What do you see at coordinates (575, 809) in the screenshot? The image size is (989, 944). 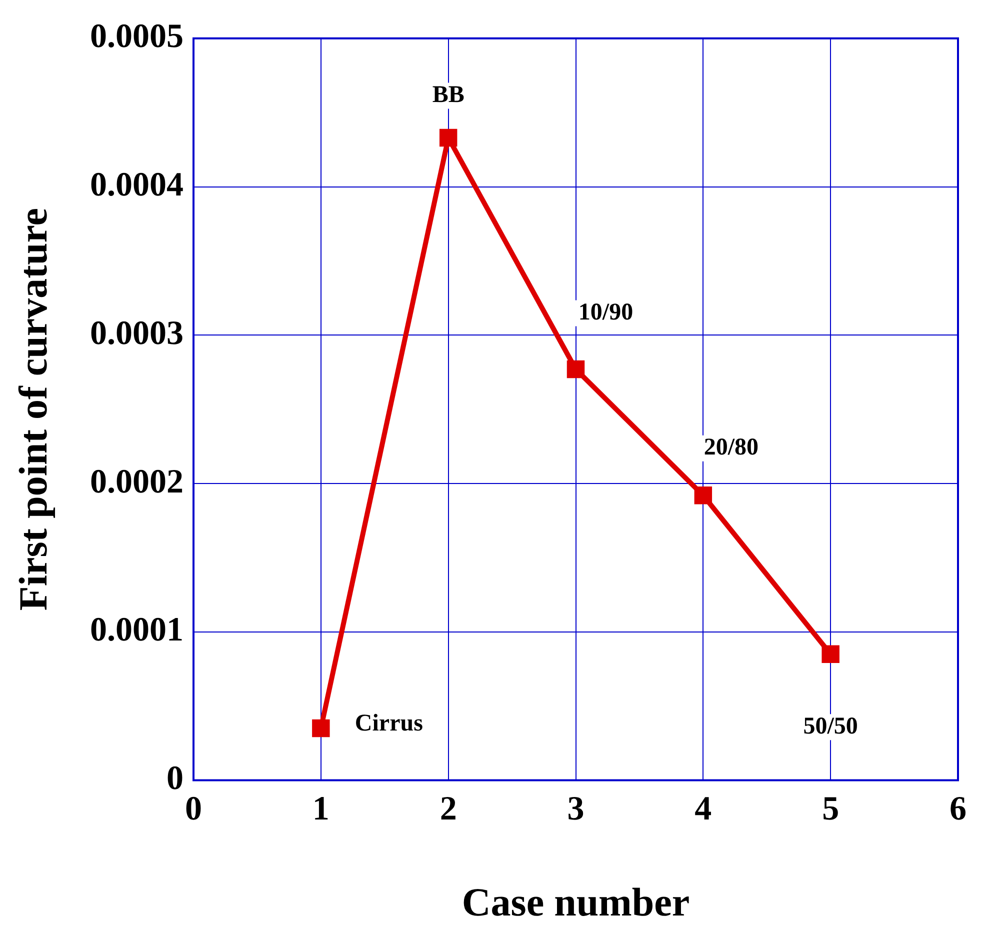 I see `x-tick-label: 3` at bounding box center [575, 809].